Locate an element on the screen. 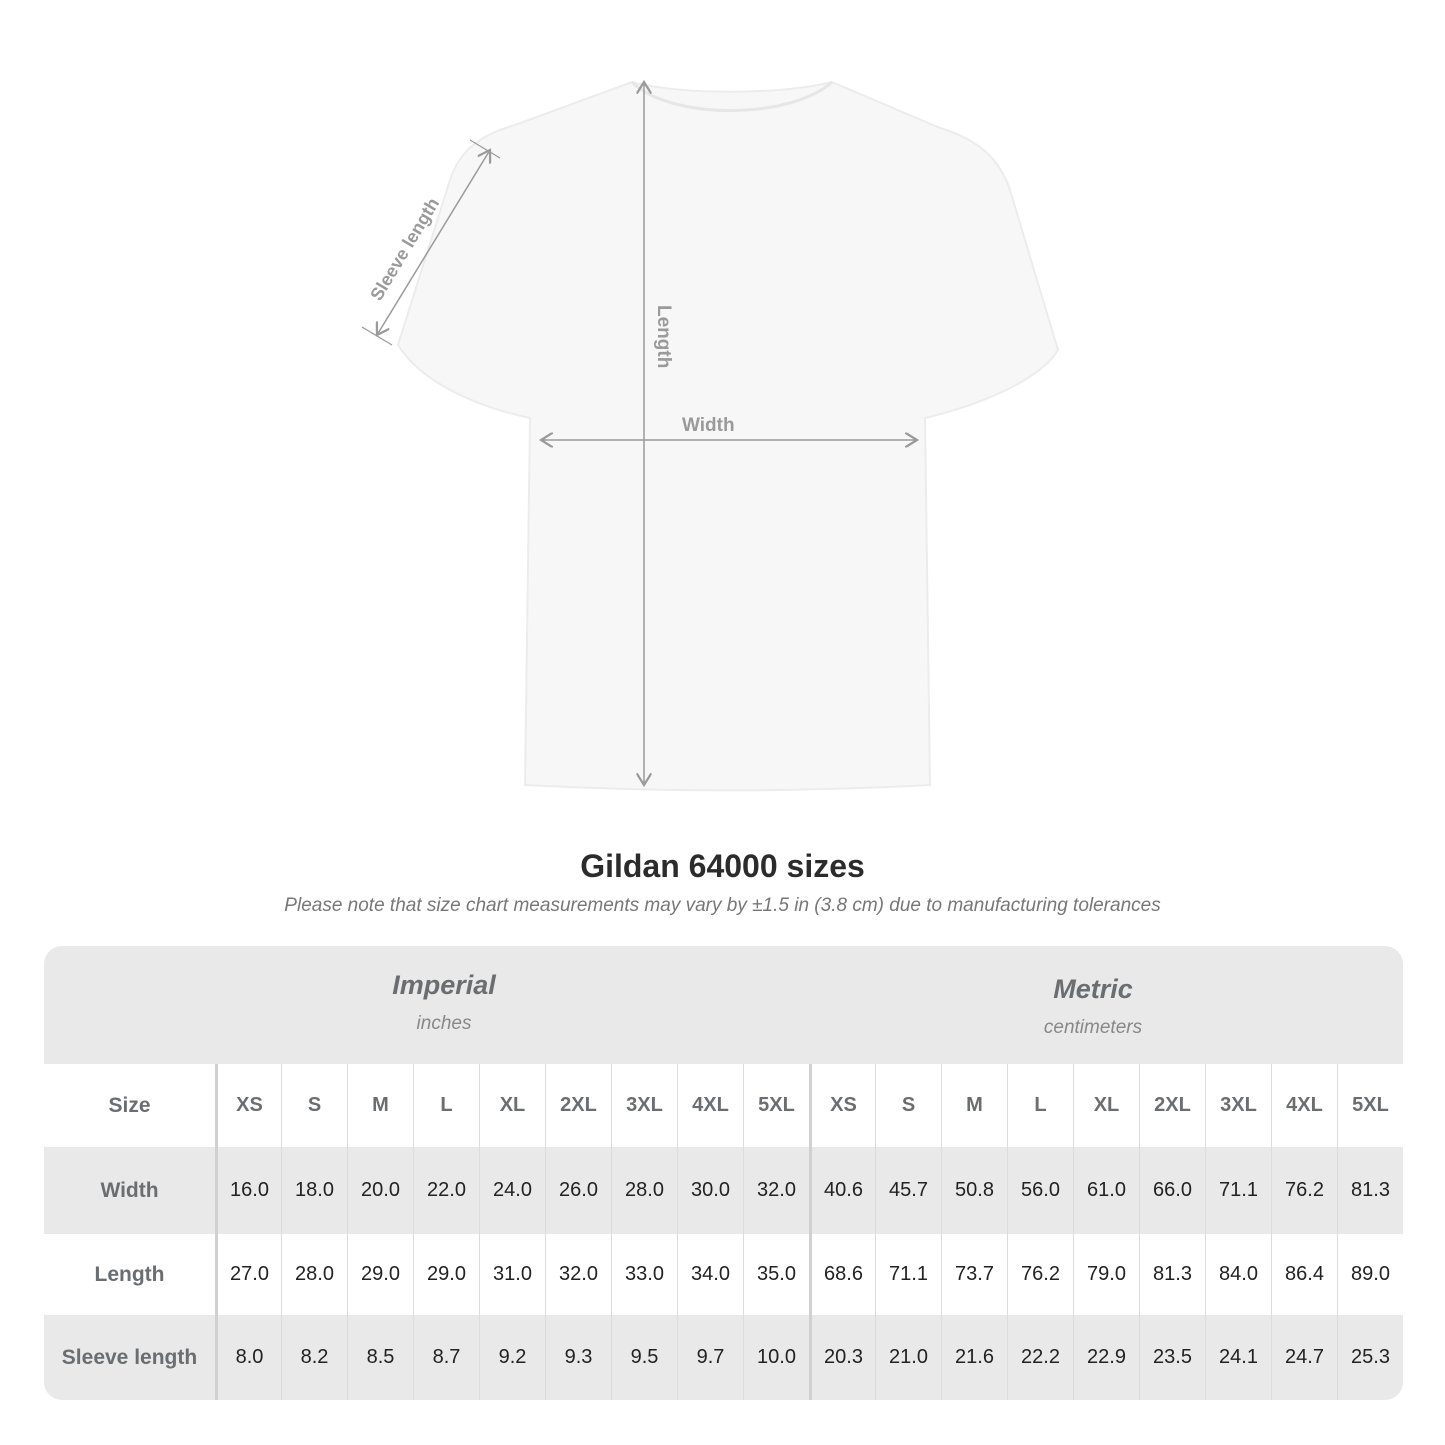  imperial-value-cell: 34.0 is located at coordinates (710, 1274).